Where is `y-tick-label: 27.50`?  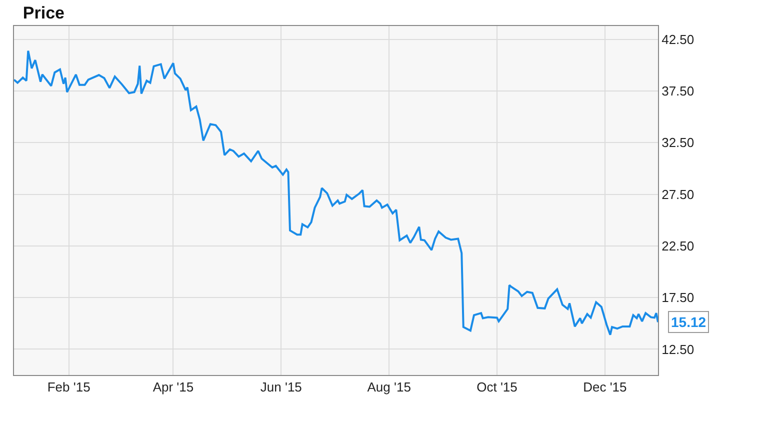 y-tick-label: 27.50 is located at coordinates (678, 194).